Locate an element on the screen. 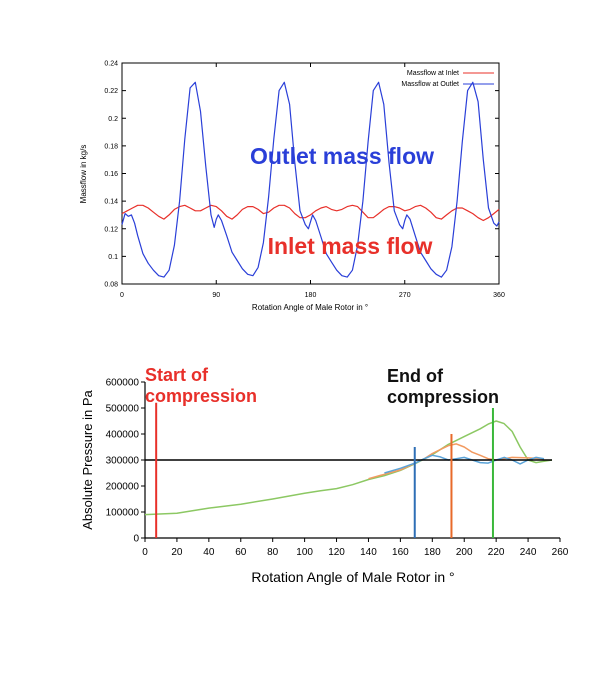  legend-label-inlet: Massflow at Inlet is located at coordinates (433, 73).